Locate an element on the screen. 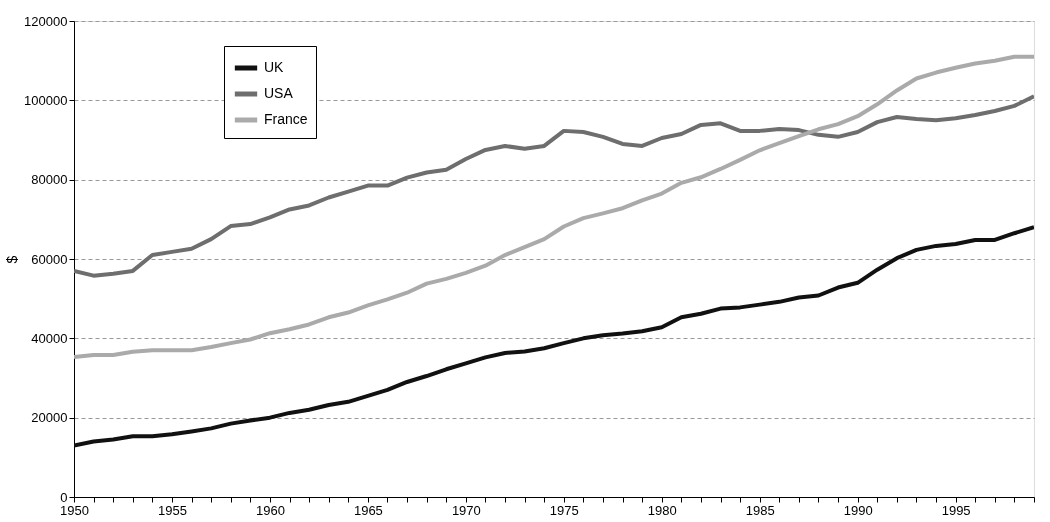 Image resolution: width=1050 pixels, height=522 pixels. x-tick-label: 1970 is located at coordinates (466, 510).